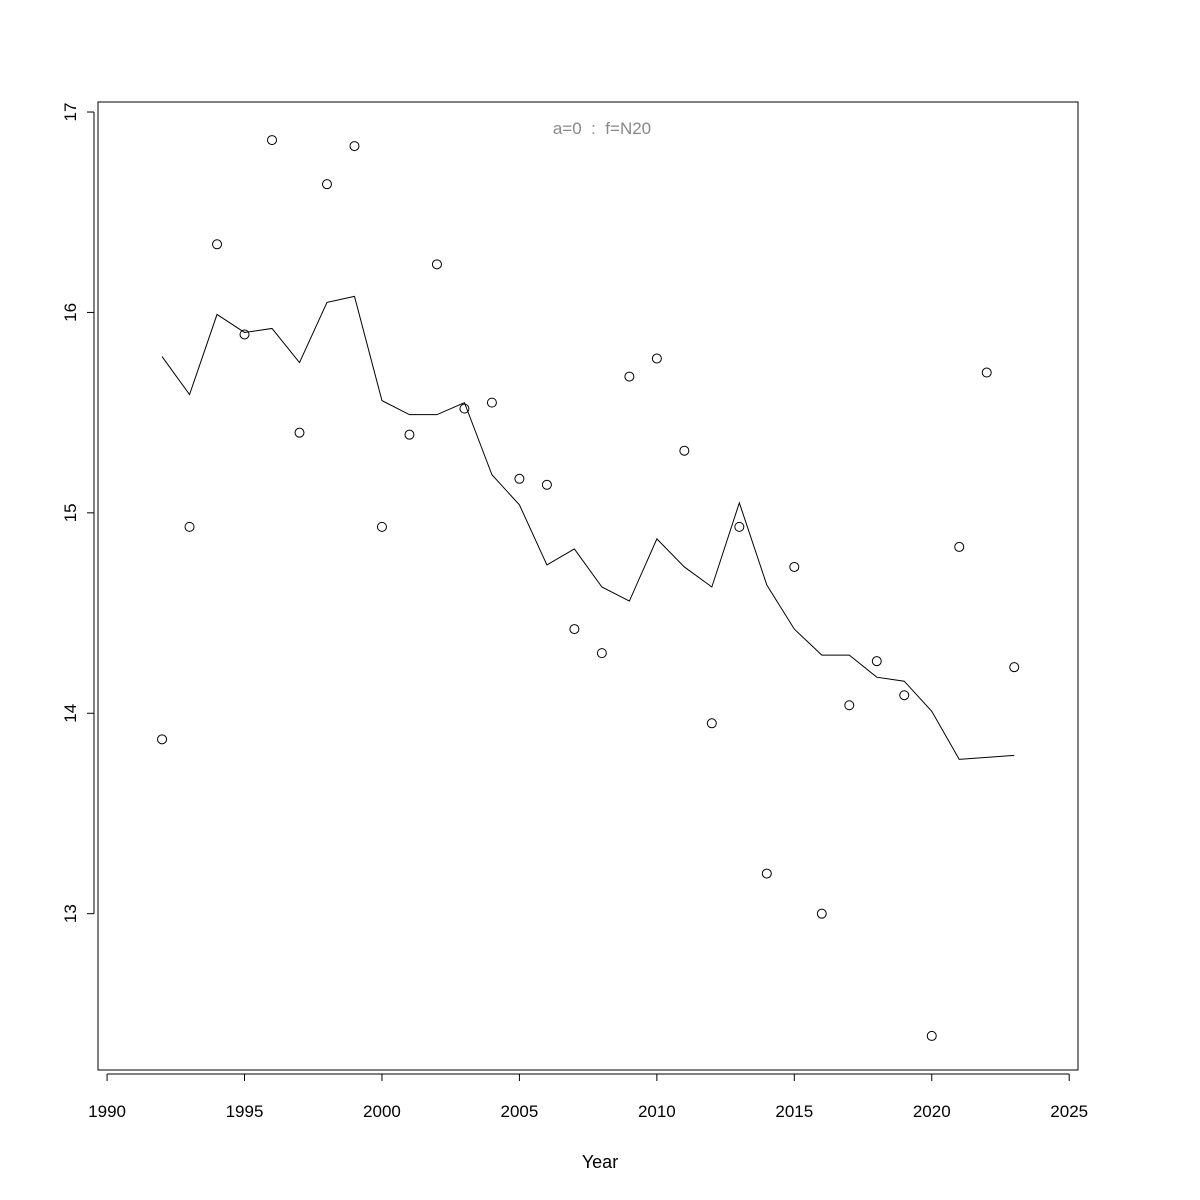 This screenshot has width=1200, height=1200. What do you see at coordinates (107, 1111) in the screenshot?
I see `x-tick-label: 1990` at bounding box center [107, 1111].